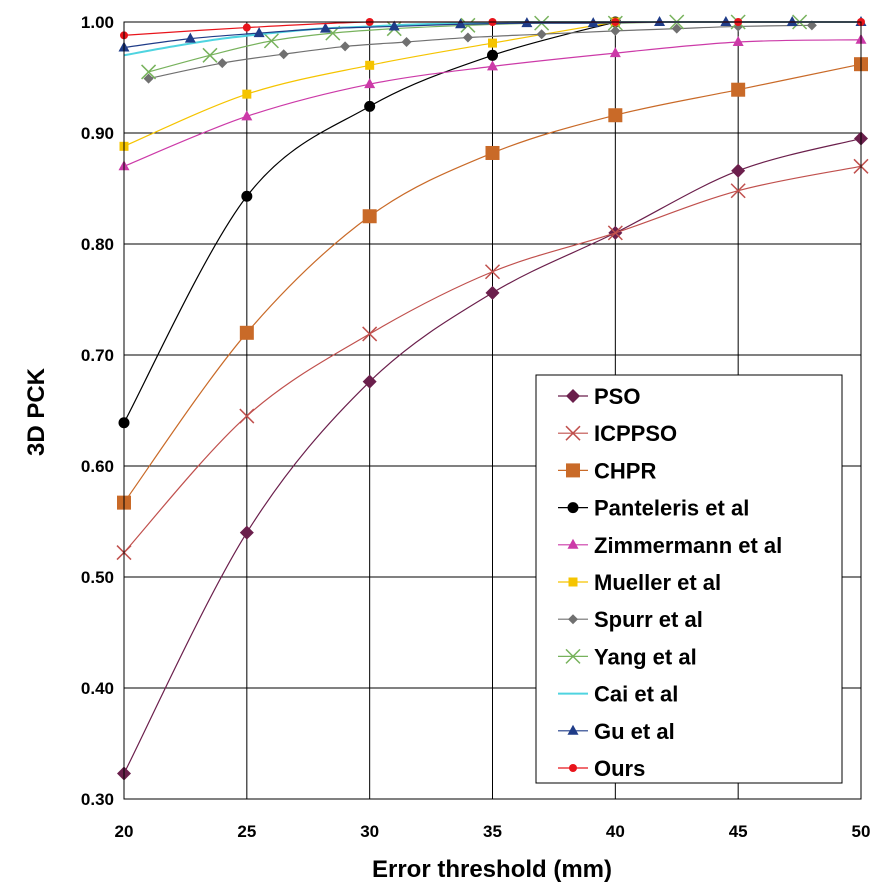 Image resolution: width=888 pixels, height=896 pixels. I want to click on y-tick-label: 0.60, so click(97, 466).